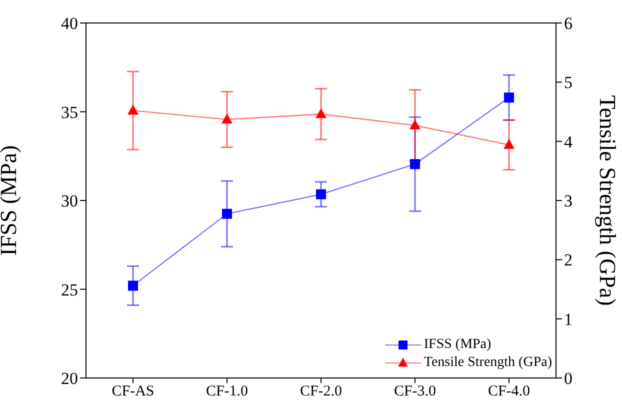  Describe the element at coordinates (415, 392) in the screenshot. I see `x-tick-label: CF-3.0` at that location.